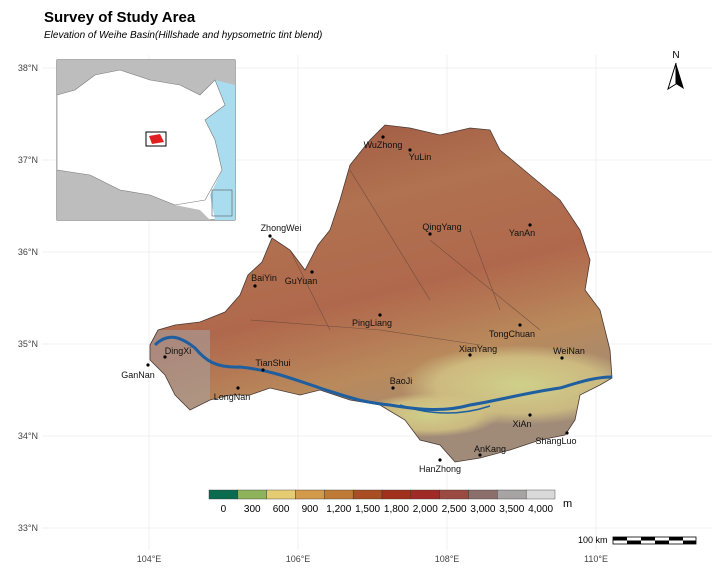  Describe the element at coordinates (440, 469) in the screenshot. I see `city-label: HanZhong` at that location.